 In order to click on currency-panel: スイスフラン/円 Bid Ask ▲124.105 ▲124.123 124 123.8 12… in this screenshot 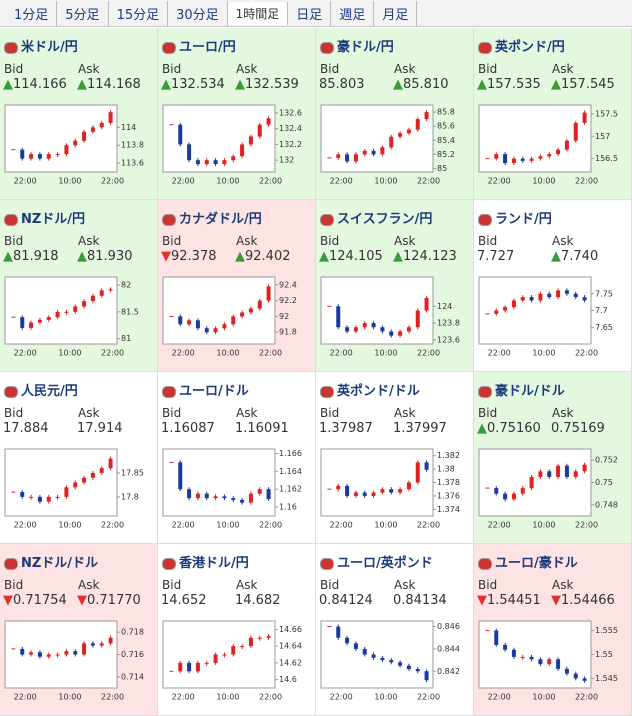, I will do `click(395, 286)`.